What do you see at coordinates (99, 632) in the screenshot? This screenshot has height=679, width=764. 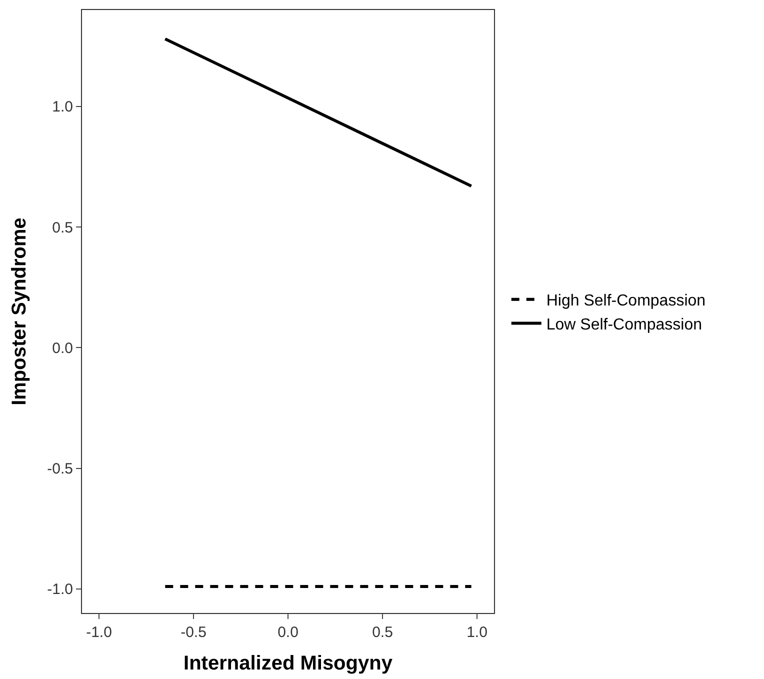 I see `x-tick-label: -1.0` at bounding box center [99, 632].